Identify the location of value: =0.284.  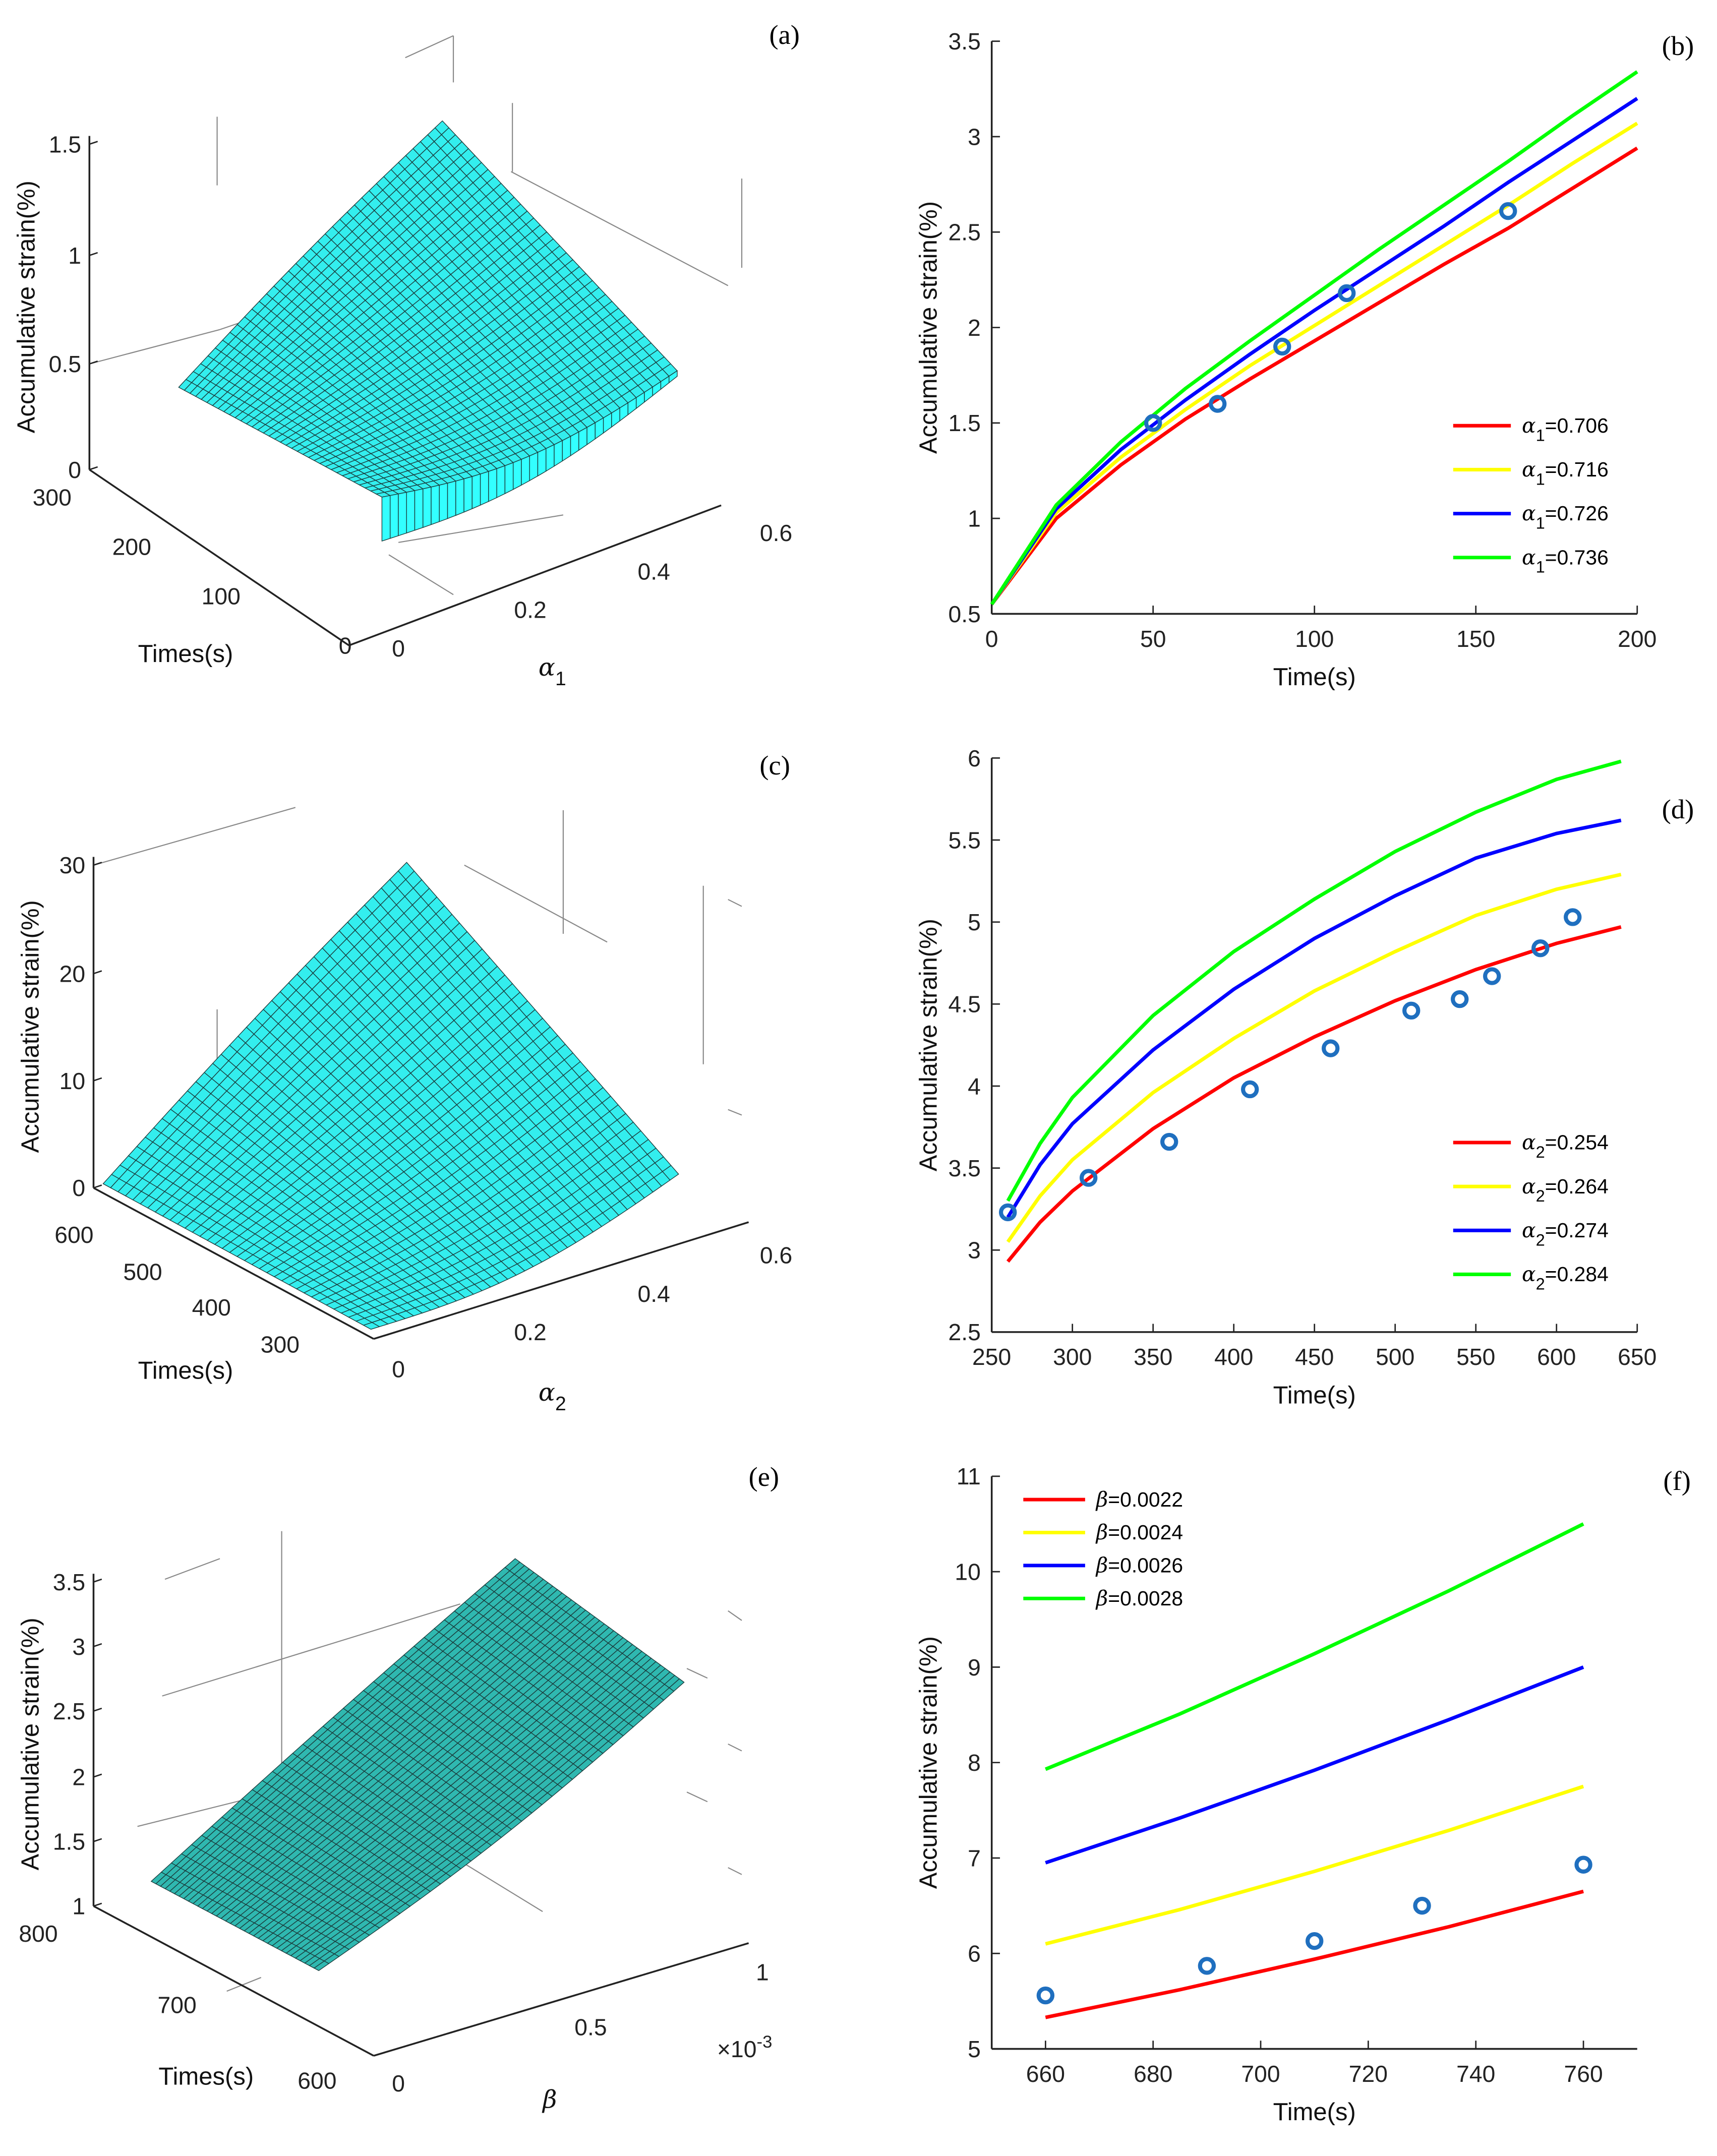
(1577, 1274).